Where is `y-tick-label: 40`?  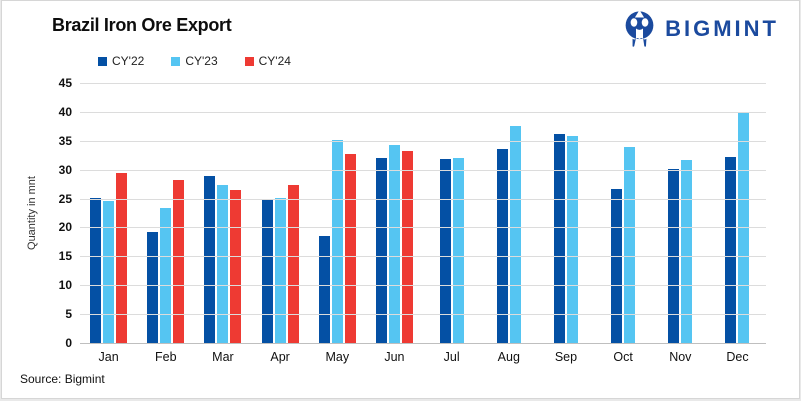 y-tick-label: 40 is located at coordinates (65, 111).